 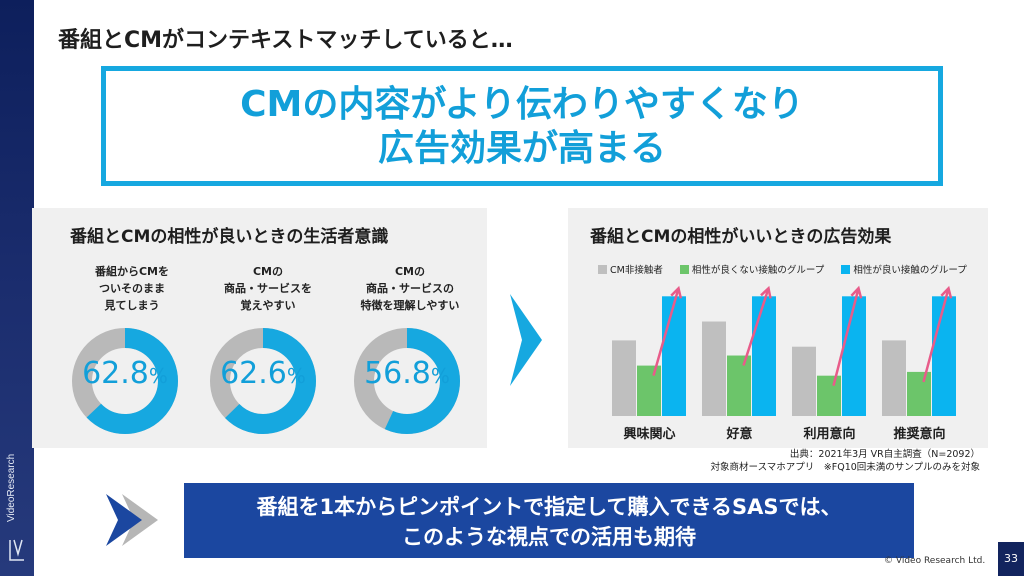 What do you see at coordinates (17, 288) in the screenshot?
I see `sidebar: VideoResearch` at bounding box center [17, 288].